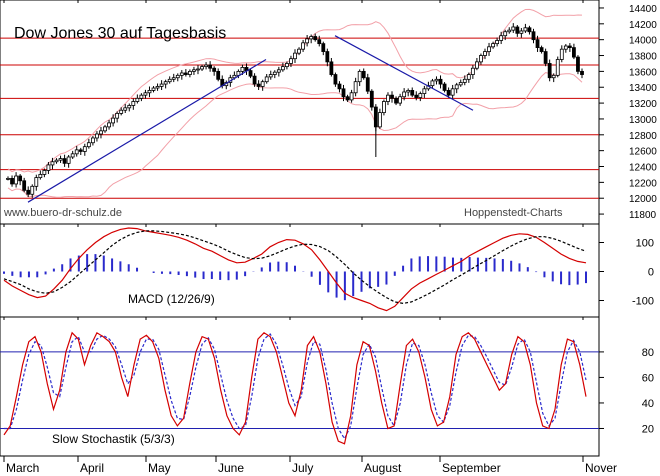 The width and height of the screenshot is (660, 476). What do you see at coordinates (643, 199) in the screenshot?
I see `price-y-tick-label: 12000` at bounding box center [643, 199].